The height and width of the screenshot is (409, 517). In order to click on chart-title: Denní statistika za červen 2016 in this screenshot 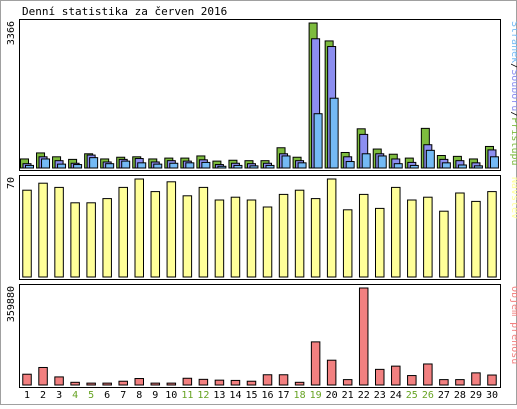, I will do `click(124, 11)`.